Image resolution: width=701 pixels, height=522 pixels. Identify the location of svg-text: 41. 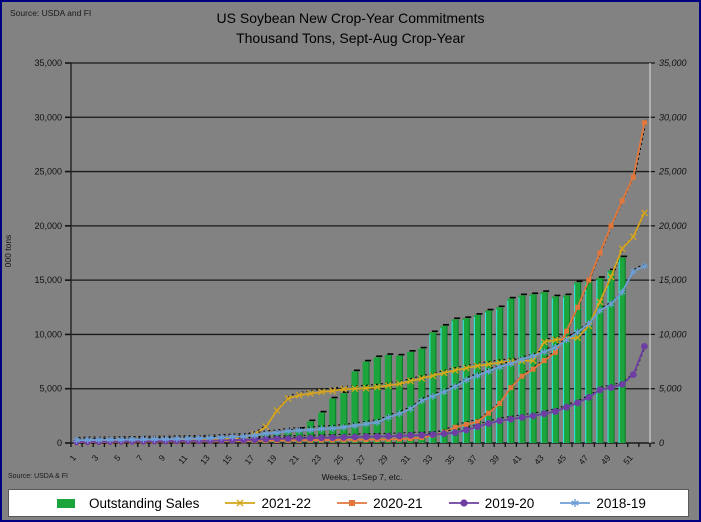
(517, 460).